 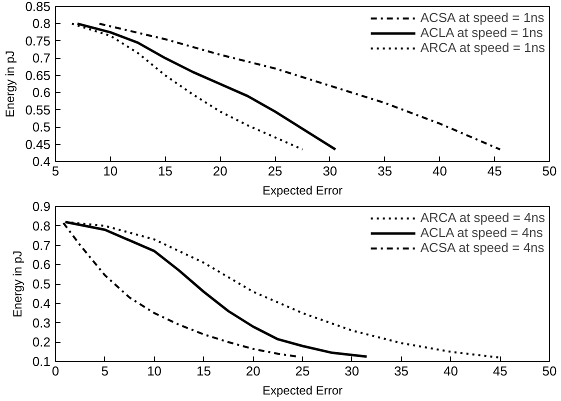 What do you see at coordinates (482, 247) in the screenshot?
I see `legend-label: ACSA at speed = 4ns` at bounding box center [482, 247].